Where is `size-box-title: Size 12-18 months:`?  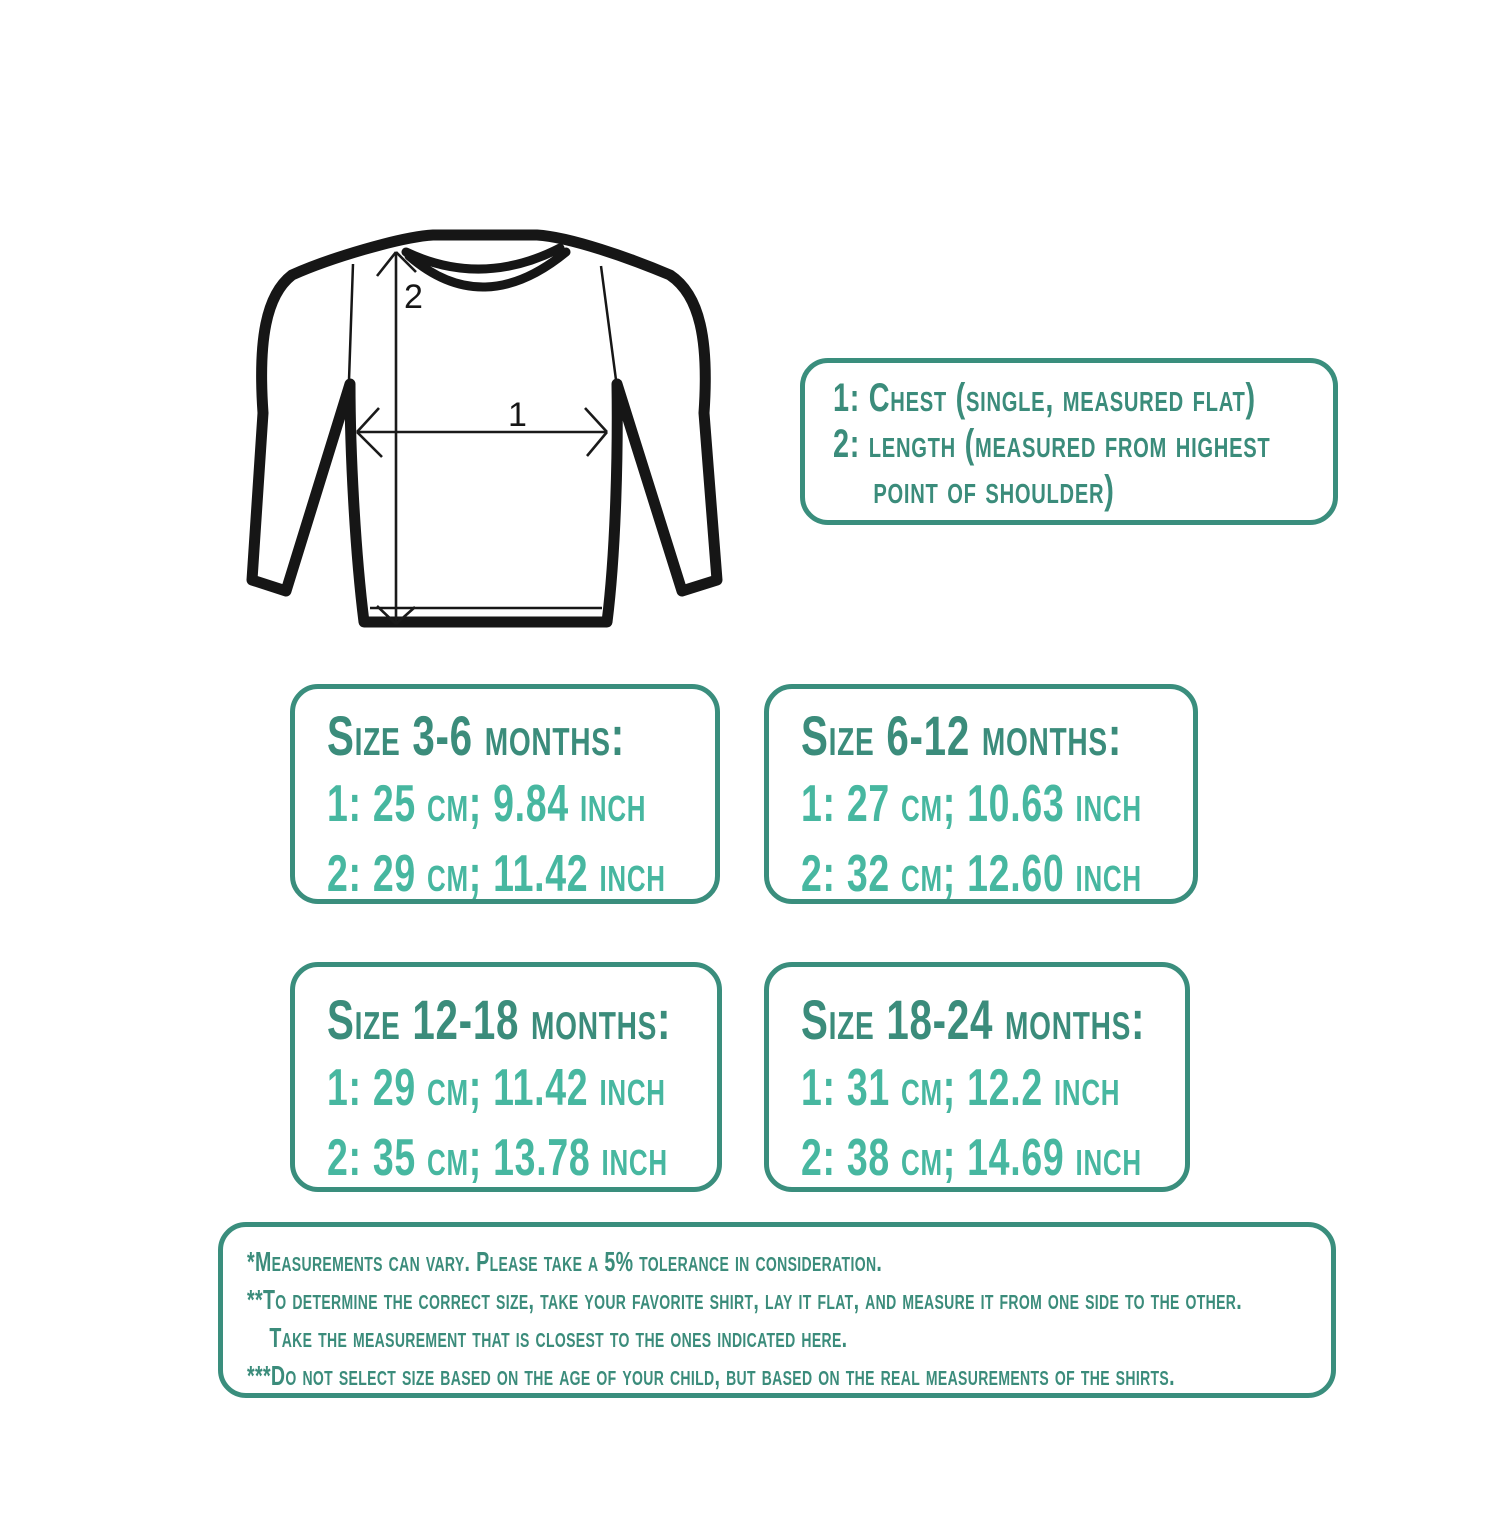
size-box-title: Size 12-18 months: is located at coordinates (499, 1019).